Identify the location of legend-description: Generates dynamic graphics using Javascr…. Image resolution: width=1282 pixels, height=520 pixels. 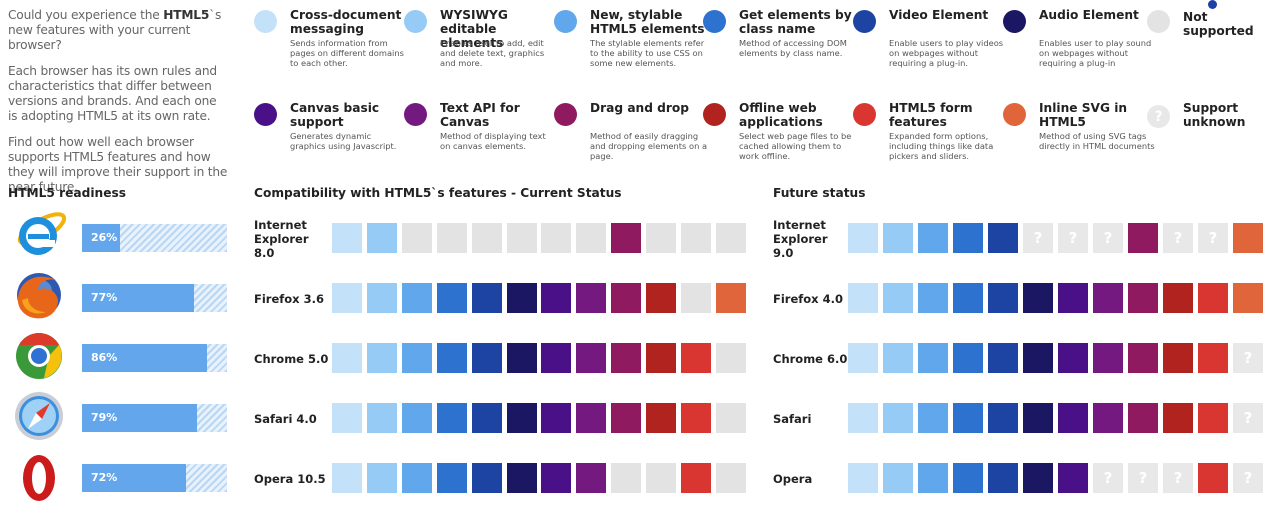
(343, 141).